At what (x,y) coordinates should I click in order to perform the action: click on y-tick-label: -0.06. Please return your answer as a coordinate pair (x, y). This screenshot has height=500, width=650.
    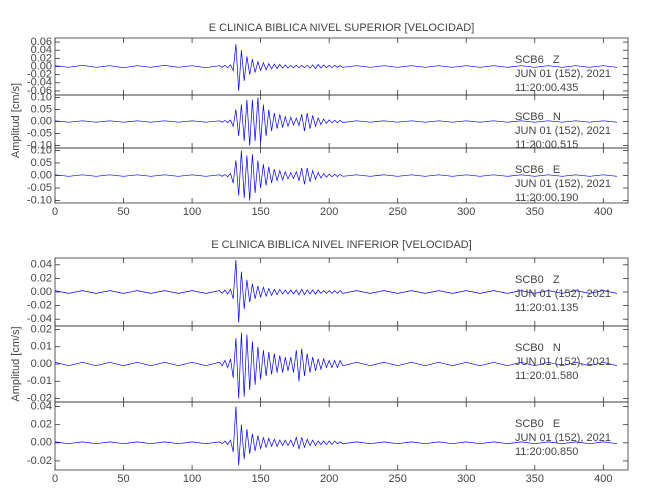
    Looking at the image, I should click on (39, 91).